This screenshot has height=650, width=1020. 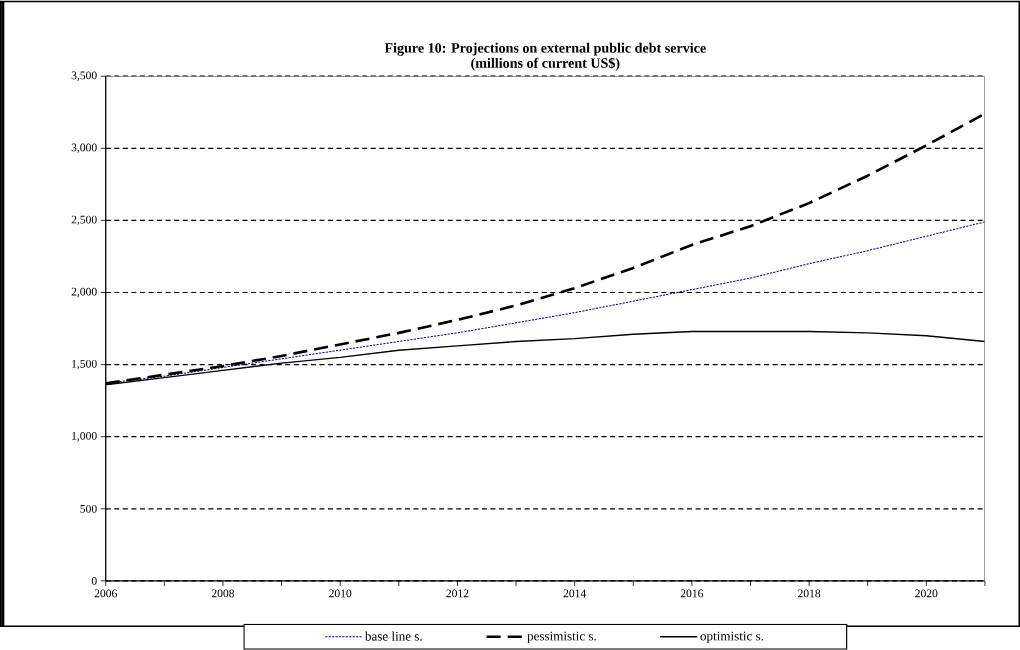 What do you see at coordinates (105, 593) in the screenshot?
I see `x-tick-label: 2006` at bounding box center [105, 593].